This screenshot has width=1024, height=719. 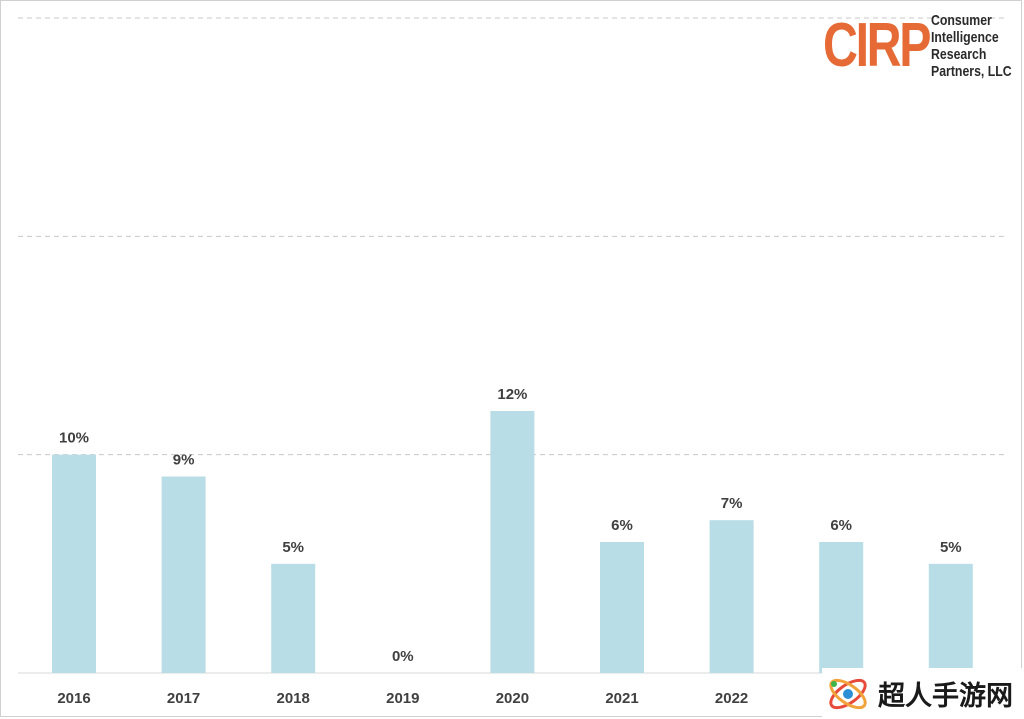 What do you see at coordinates (951, 547) in the screenshot?
I see `data-label-2024: 5%` at bounding box center [951, 547].